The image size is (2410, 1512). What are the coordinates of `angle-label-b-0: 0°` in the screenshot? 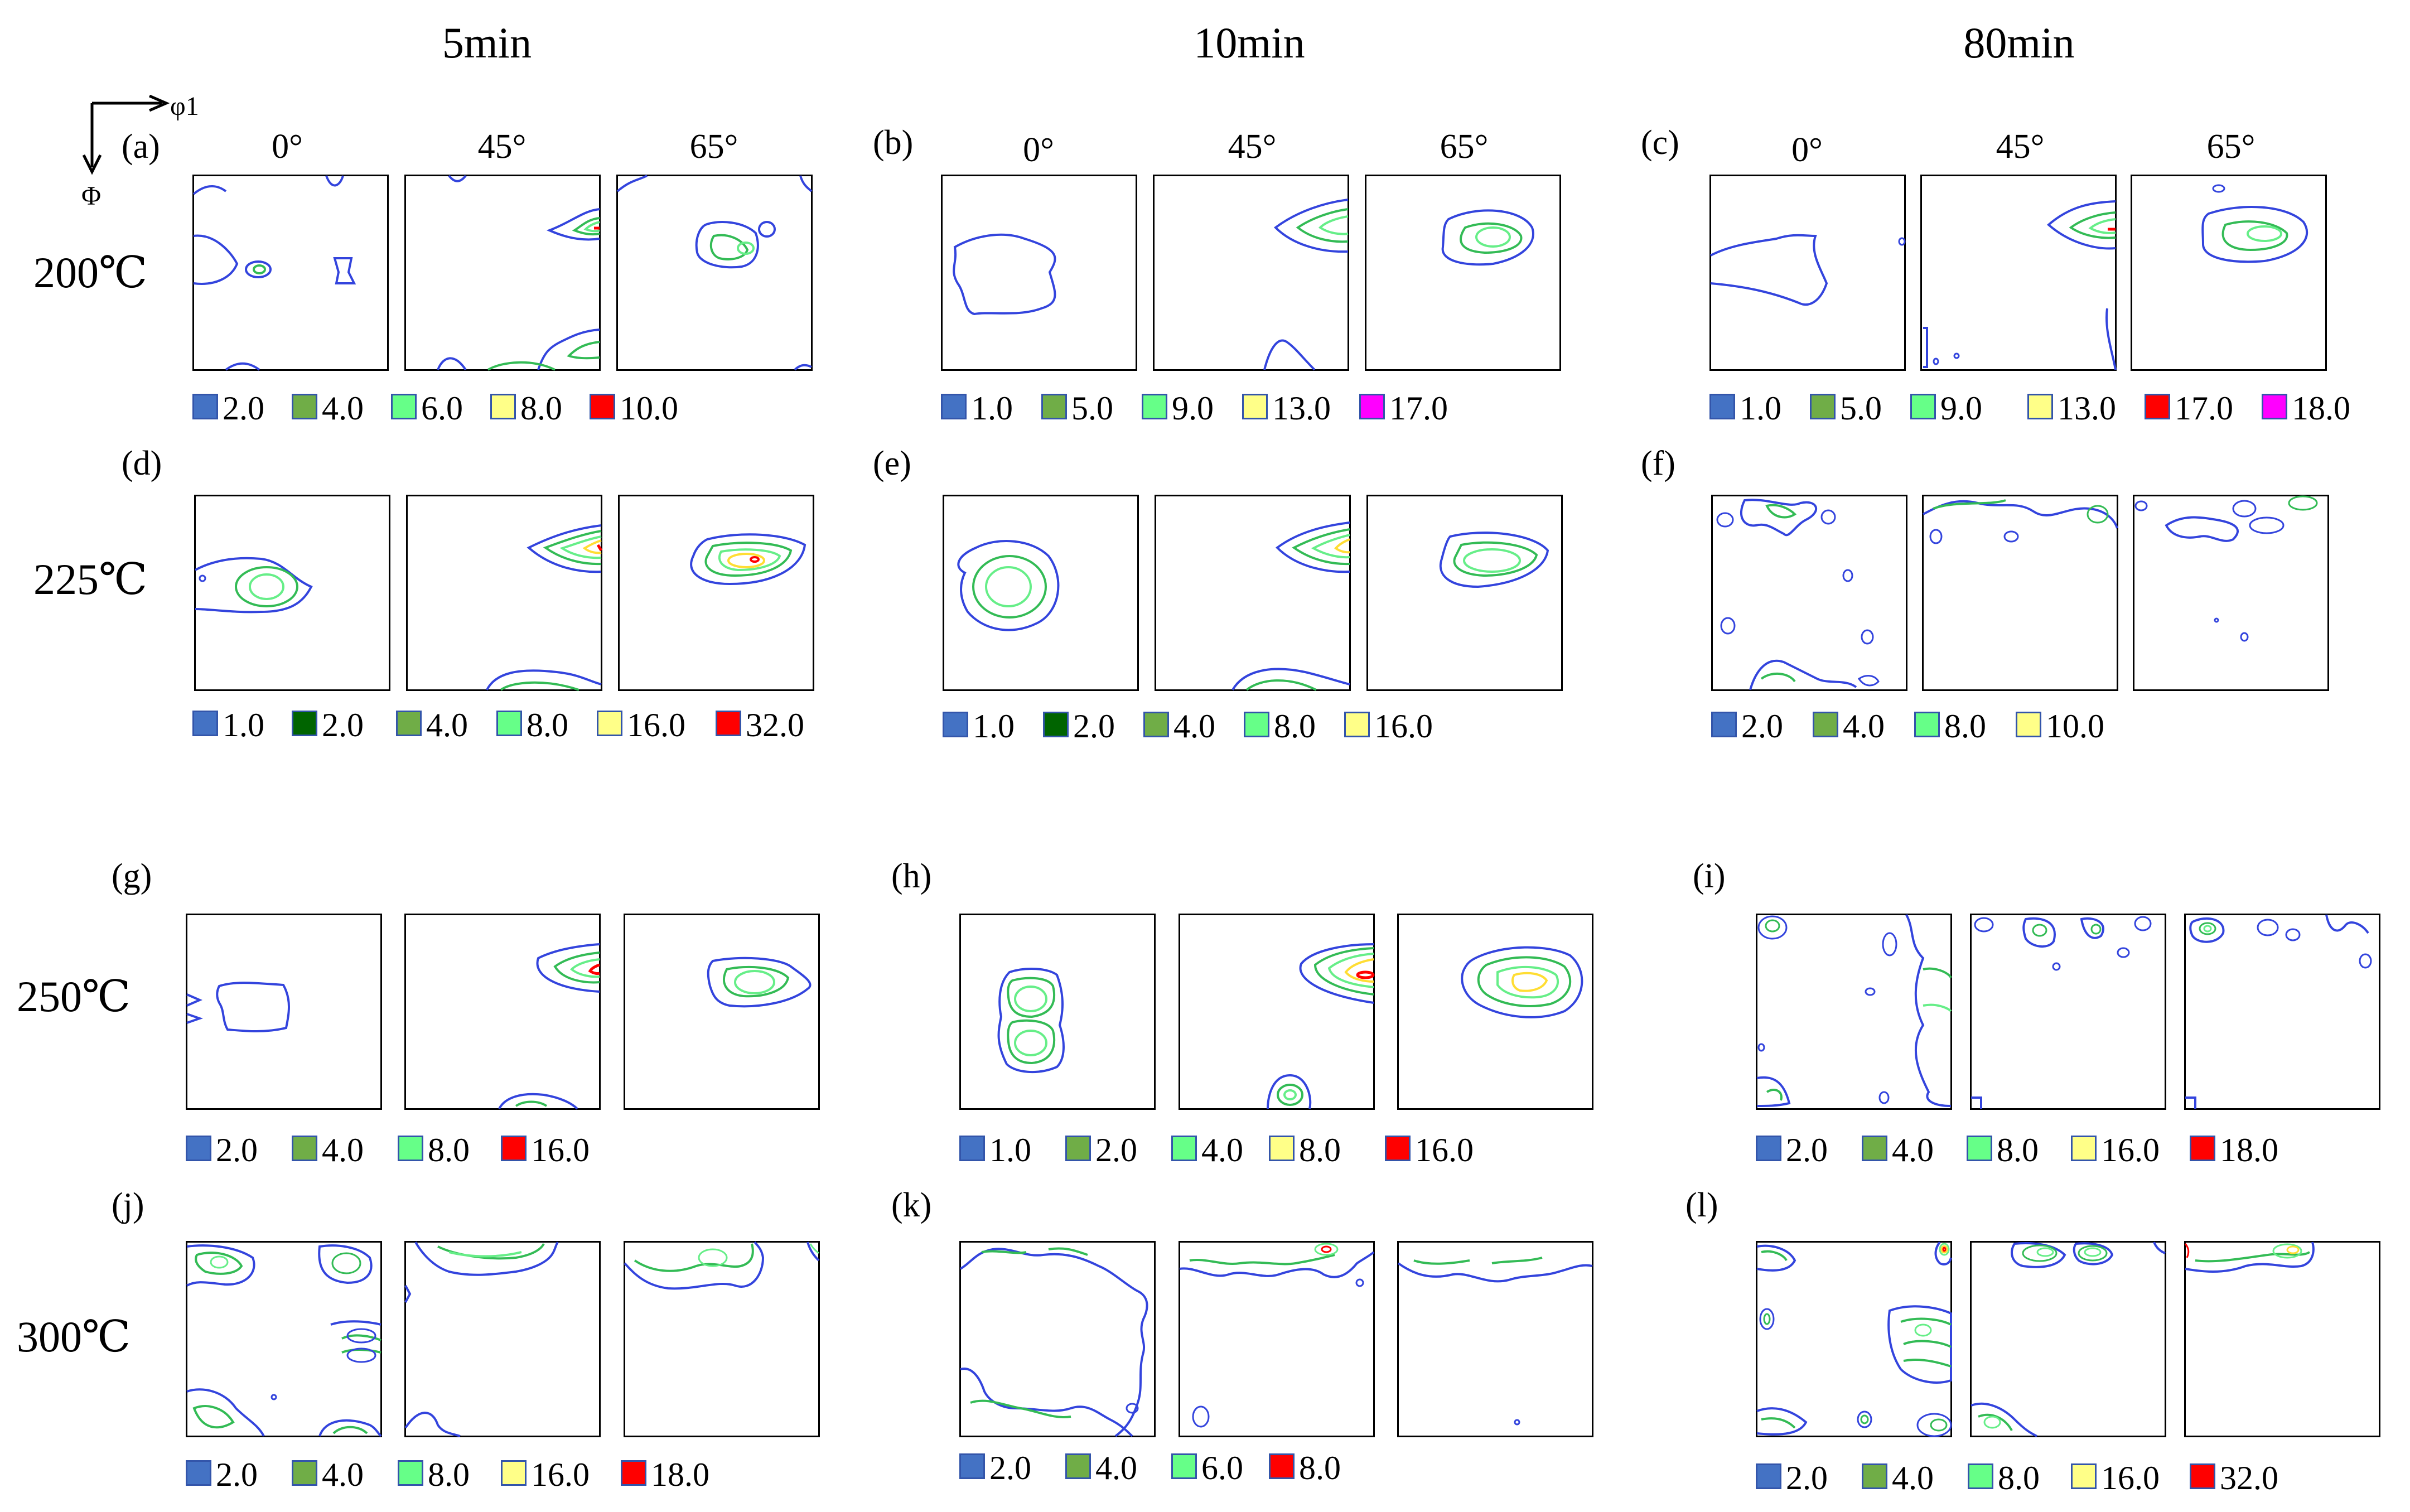 It's located at (1039, 150).